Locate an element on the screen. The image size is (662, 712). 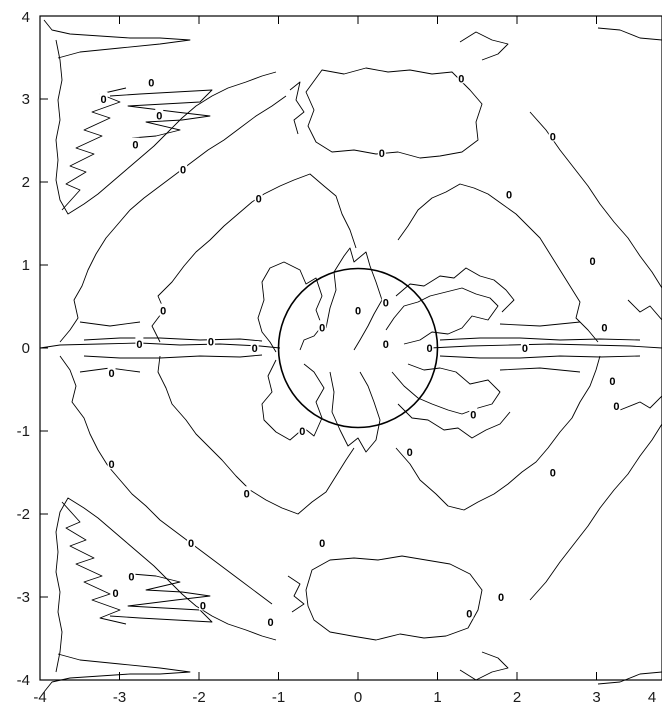
x-tick-label: 2 is located at coordinates (517, 697).